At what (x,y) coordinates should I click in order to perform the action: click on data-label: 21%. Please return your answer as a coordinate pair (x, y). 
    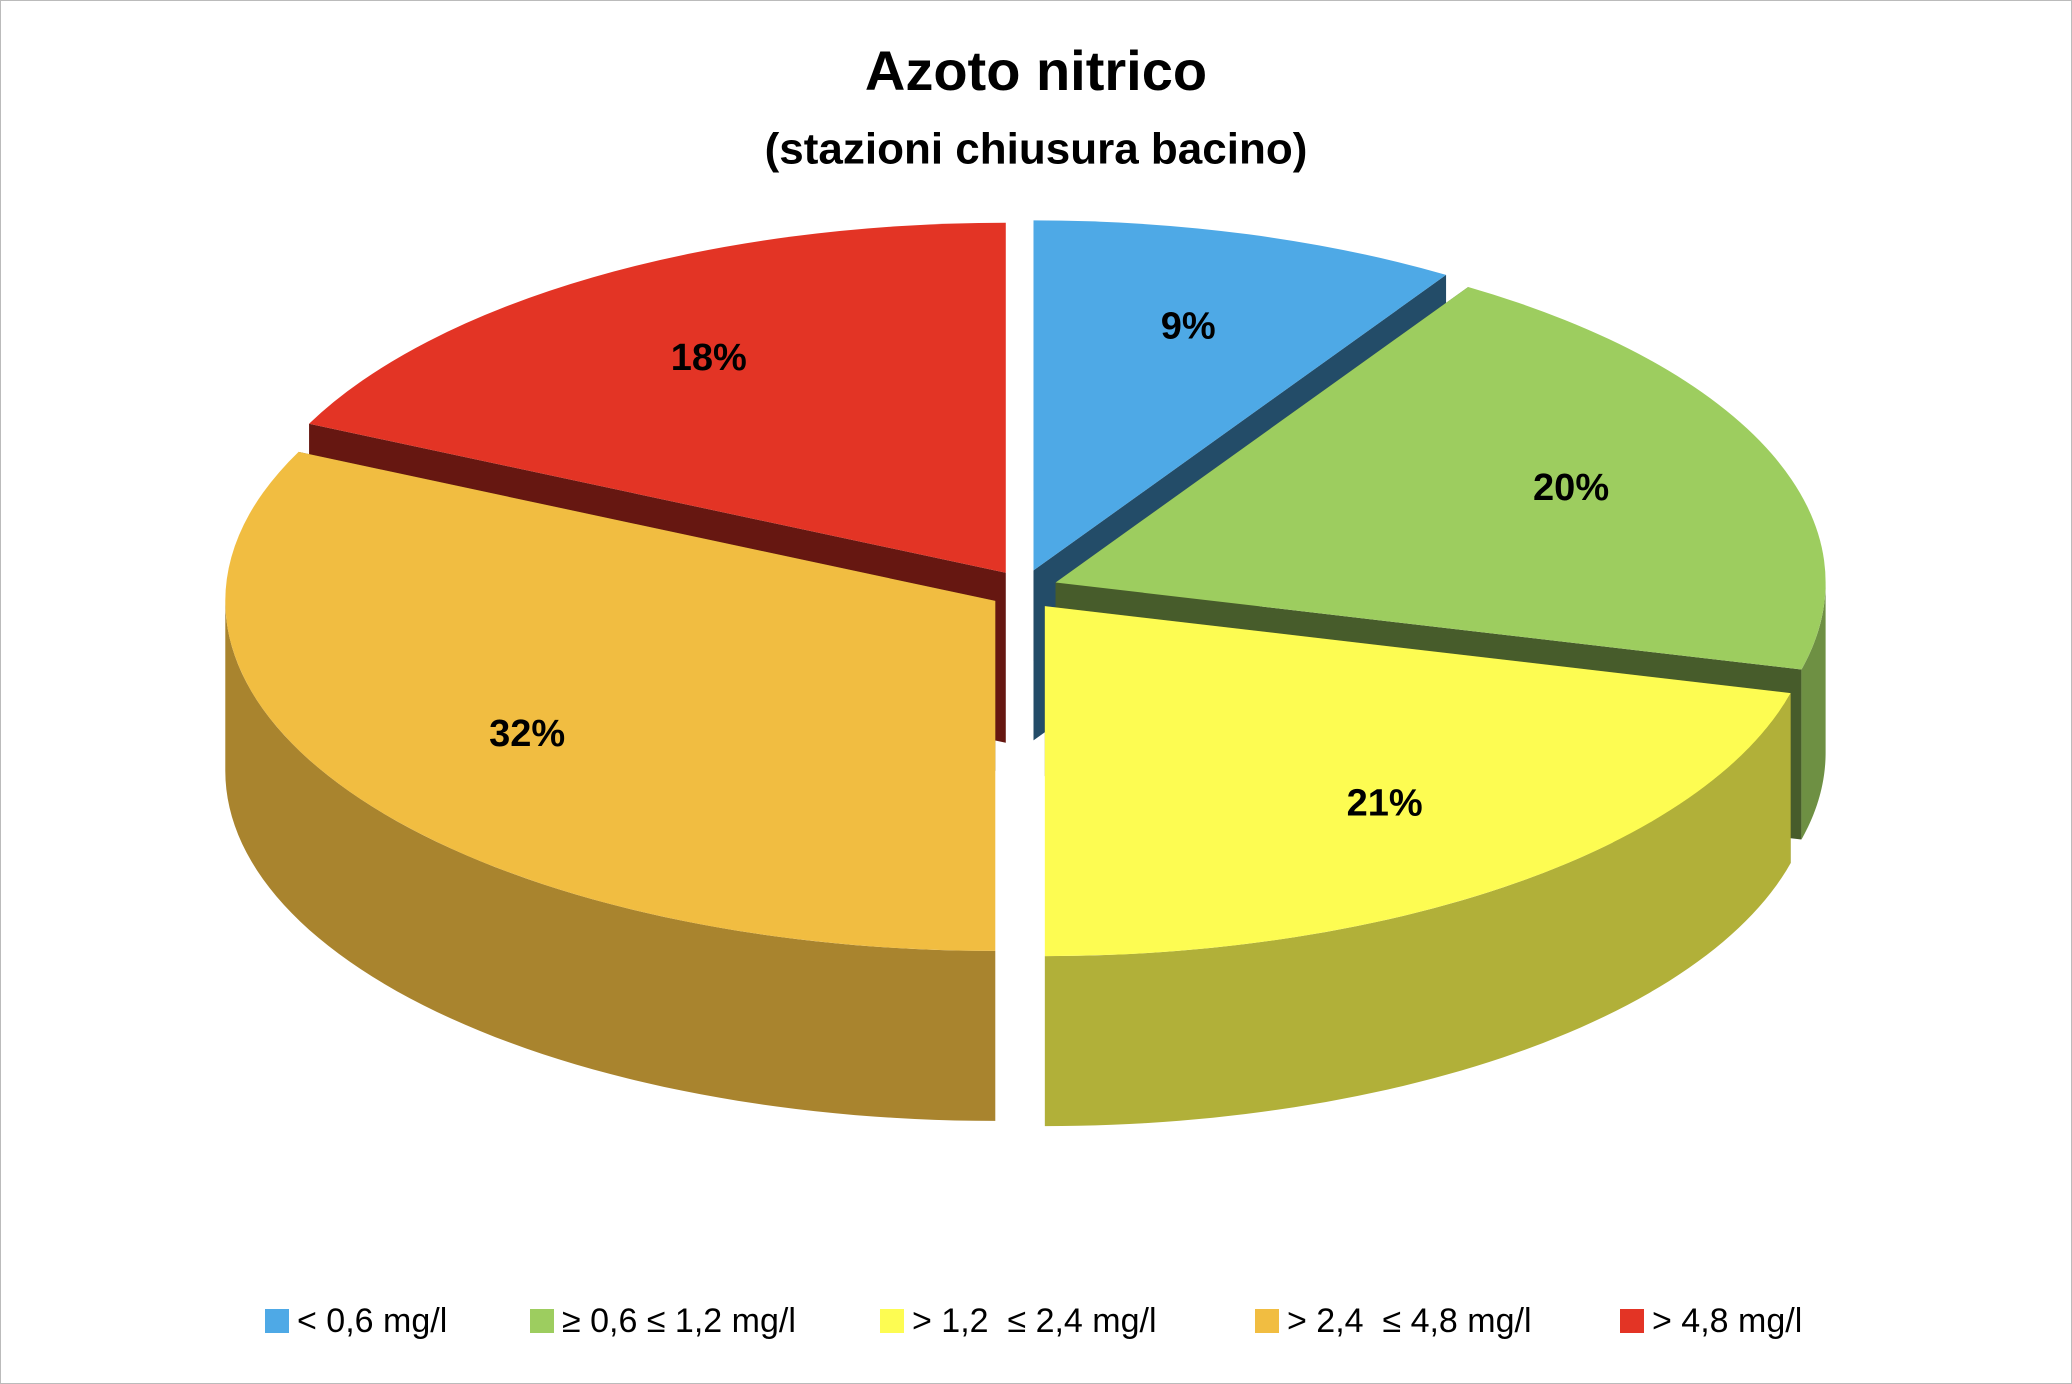
    Looking at the image, I should click on (1385, 803).